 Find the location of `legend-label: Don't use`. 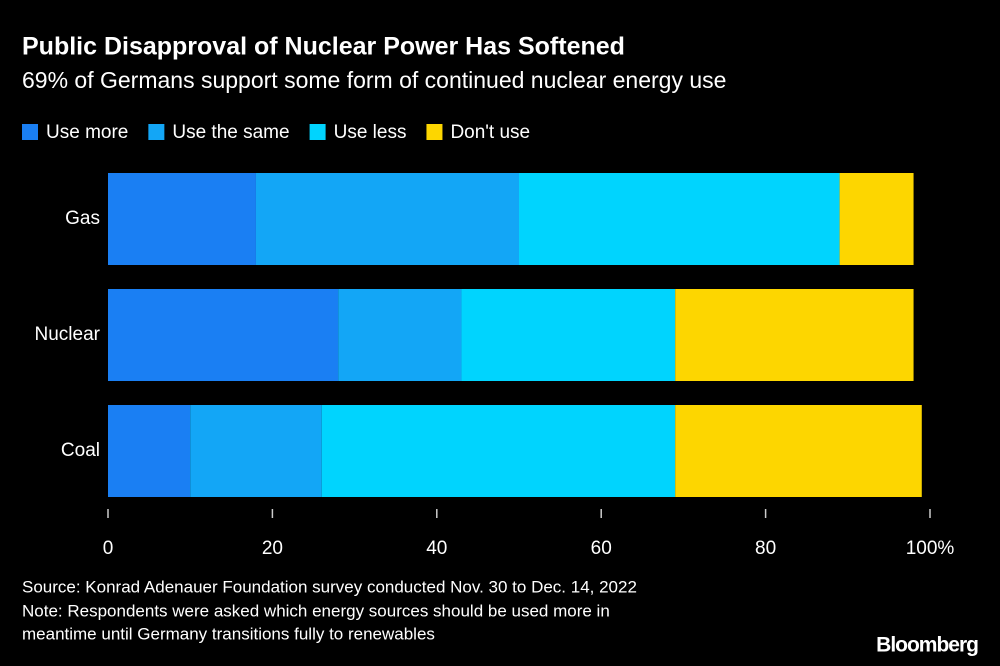

legend-label: Don't use is located at coordinates (490, 132).